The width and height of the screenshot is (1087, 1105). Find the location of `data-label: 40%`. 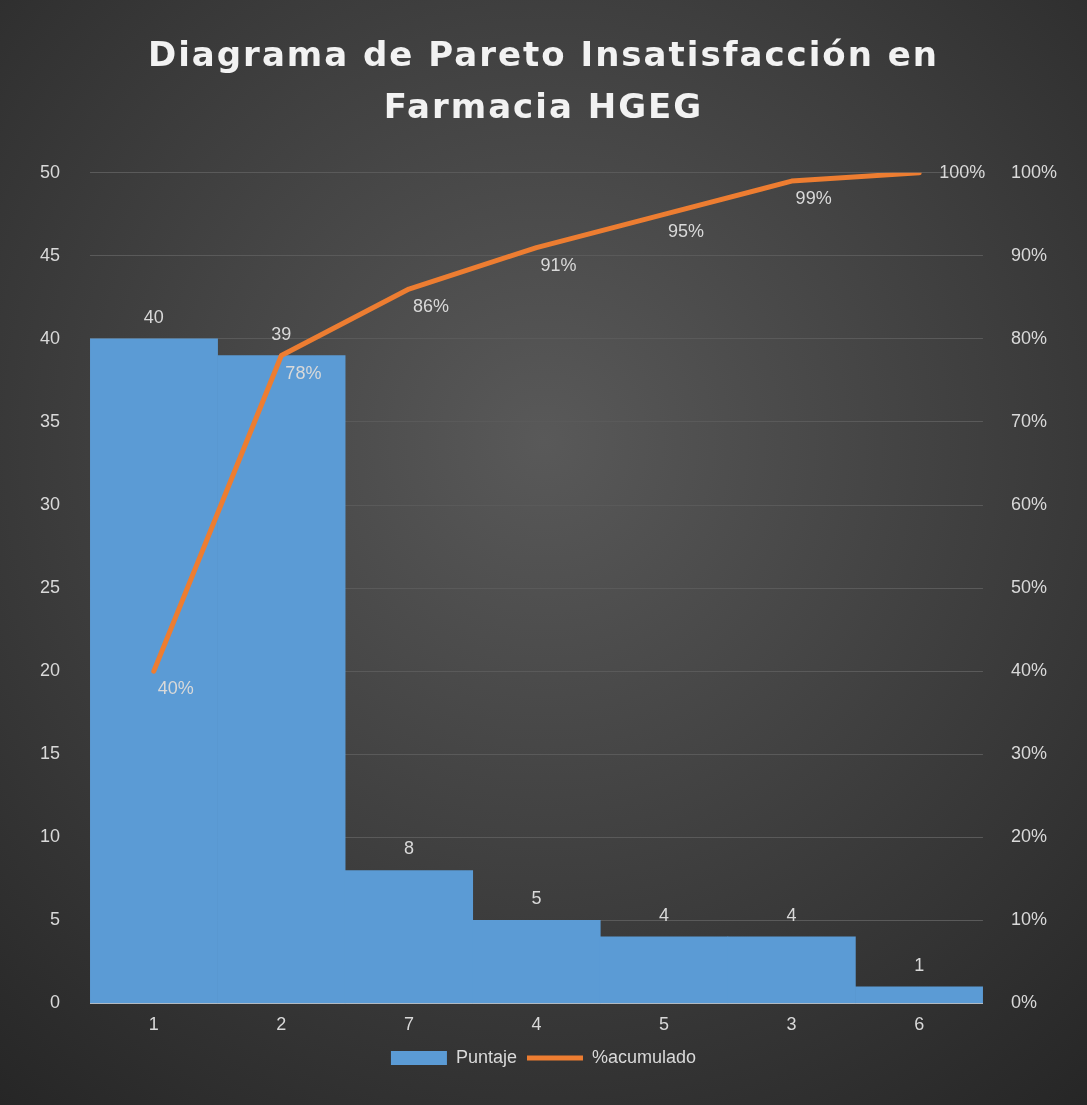

data-label: 40% is located at coordinates (175, 688).